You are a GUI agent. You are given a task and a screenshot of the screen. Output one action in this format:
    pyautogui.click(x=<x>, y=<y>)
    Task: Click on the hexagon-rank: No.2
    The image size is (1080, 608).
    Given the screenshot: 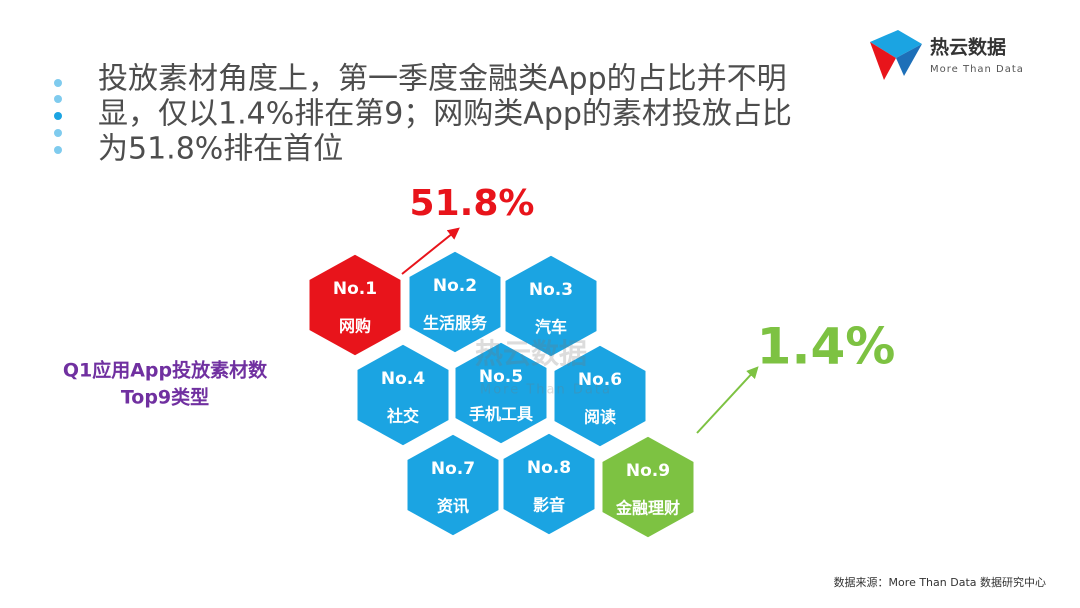 What is the action you would take?
    pyautogui.click(x=455, y=286)
    